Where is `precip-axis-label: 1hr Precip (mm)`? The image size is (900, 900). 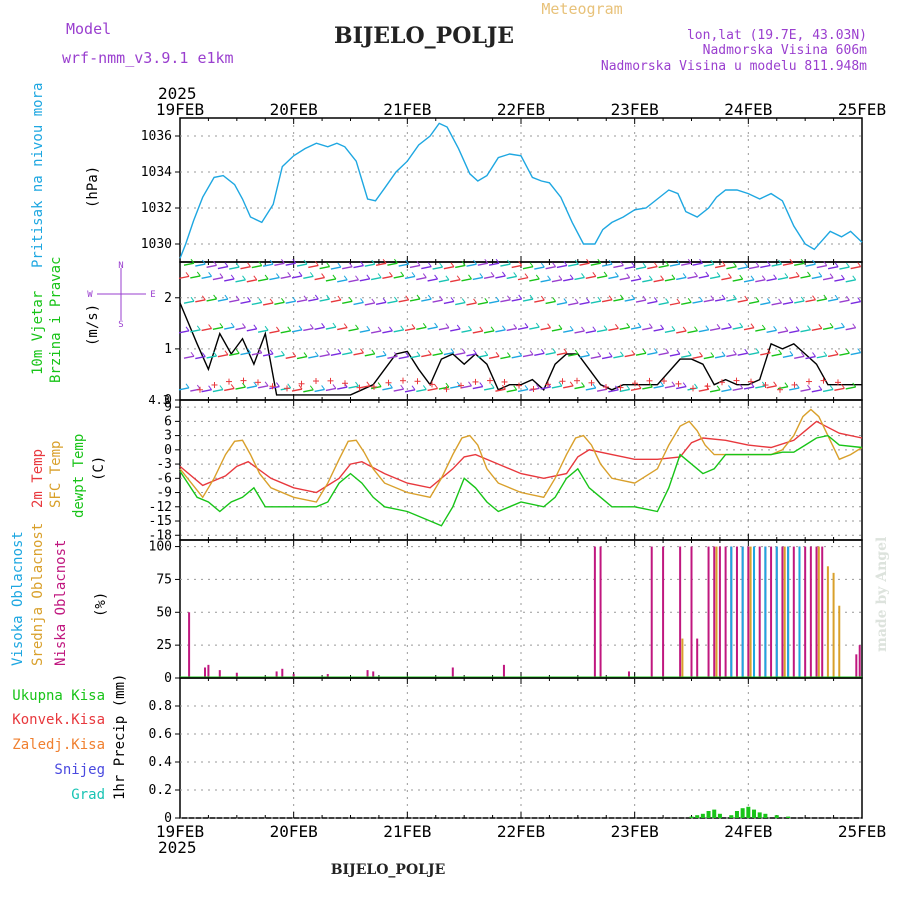
precip-axis-label: 1hr Precip (mm) is located at coordinates (120, 737).